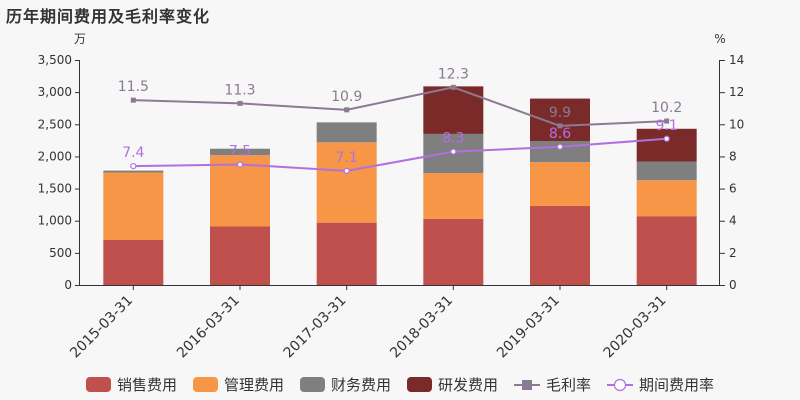  I want to click on legend: 销售费用 管理费用 财务费用 研发费用 毛利率 期间费用率, so click(400, 385).